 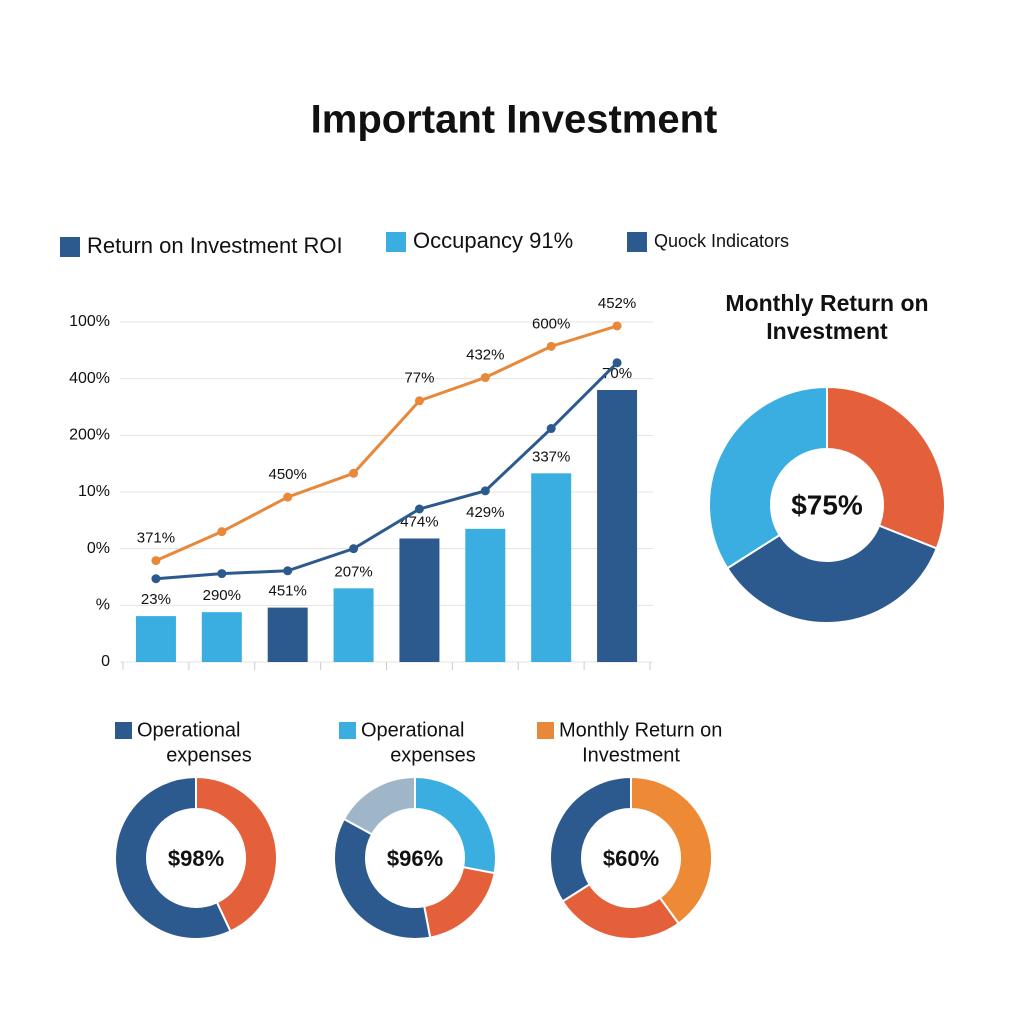 What do you see at coordinates (617, 303) in the screenshot?
I see `point-label: 452%` at bounding box center [617, 303].